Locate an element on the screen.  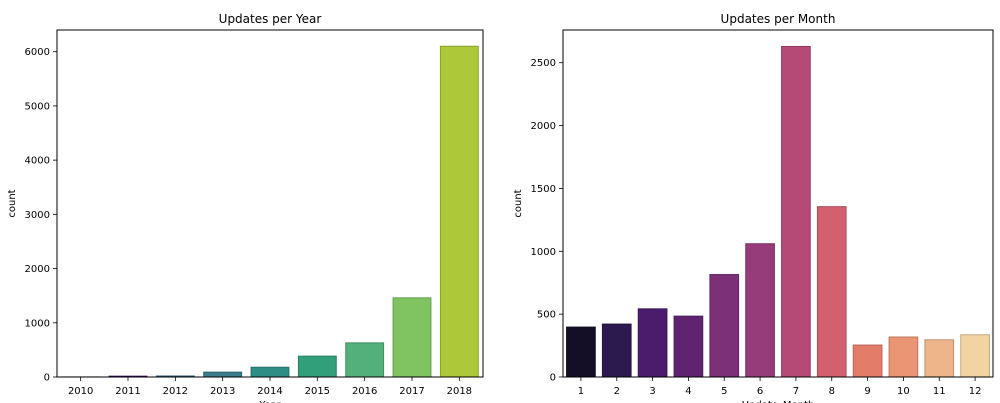
chart-title: Updates per Year is located at coordinates (270, 19).